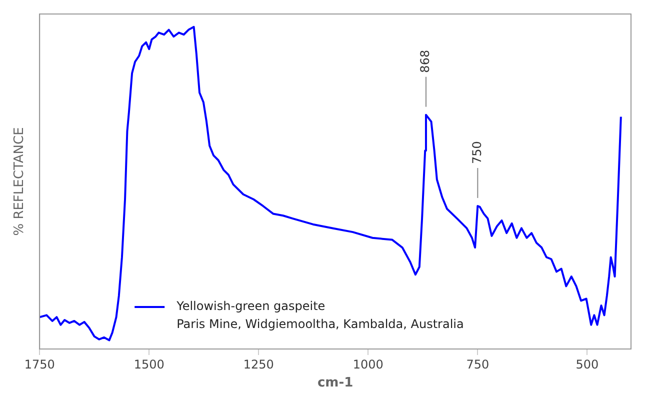 The height and width of the screenshot is (399, 645). What do you see at coordinates (335, 383) in the screenshot?
I see `x-axis-title: cm-1` at bounding box center [335, 383].